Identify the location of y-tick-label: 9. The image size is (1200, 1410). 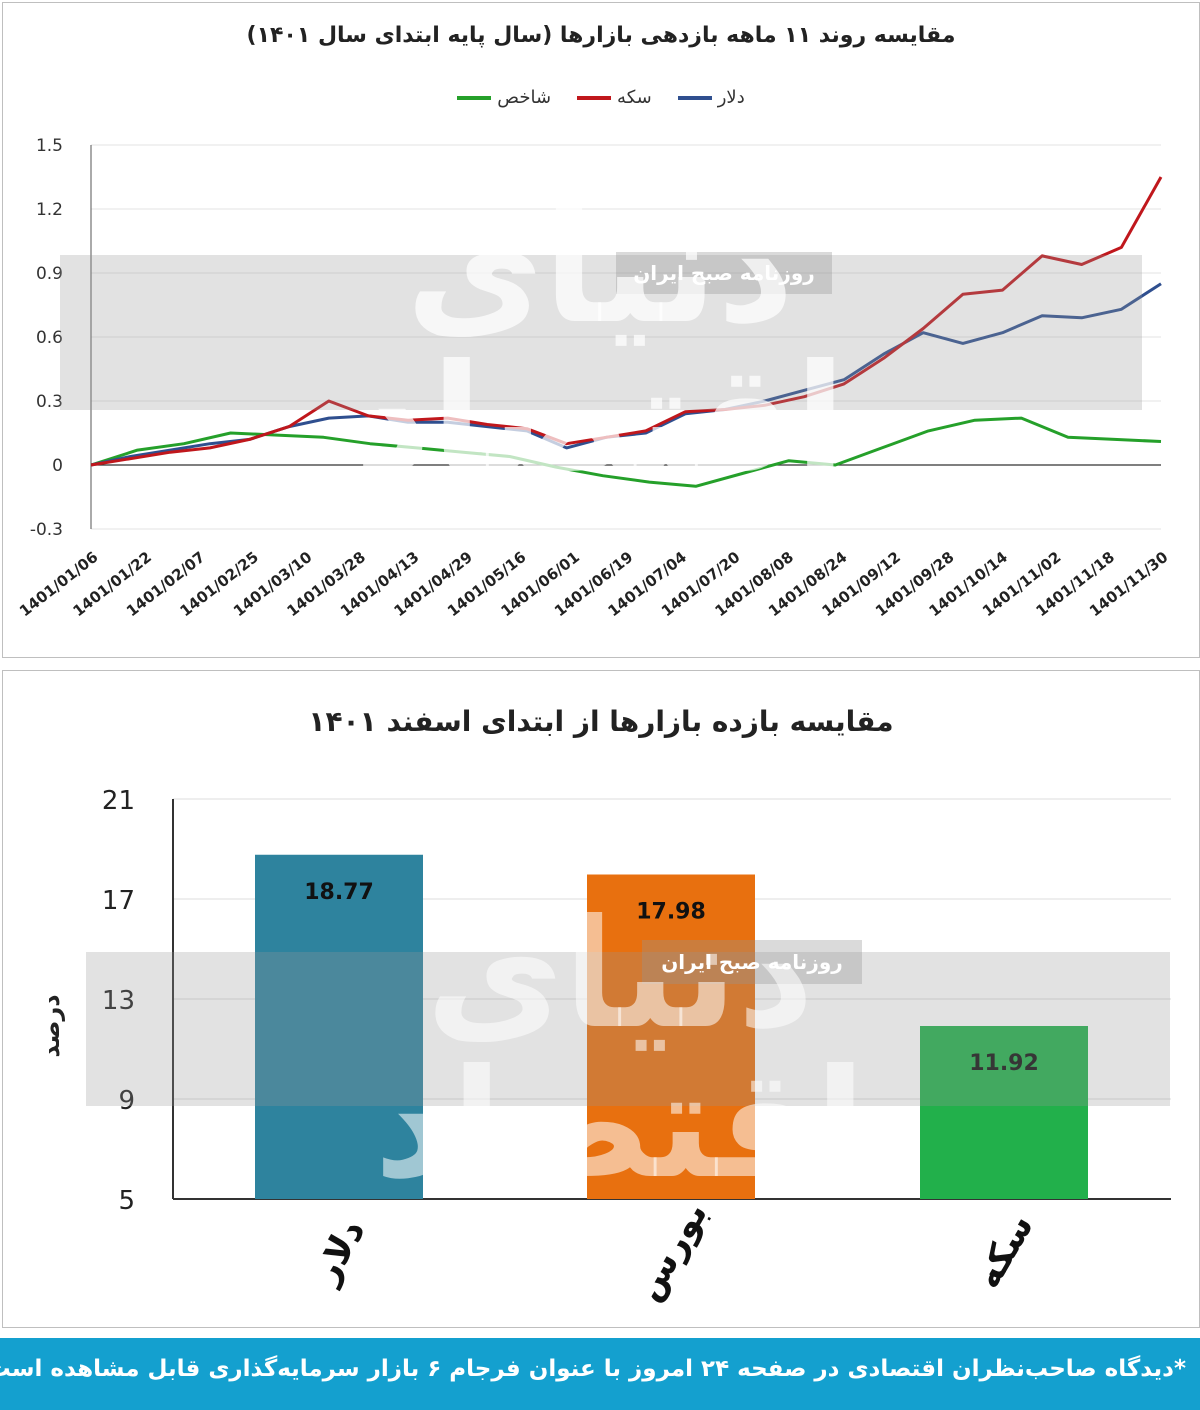
(126, 1101).